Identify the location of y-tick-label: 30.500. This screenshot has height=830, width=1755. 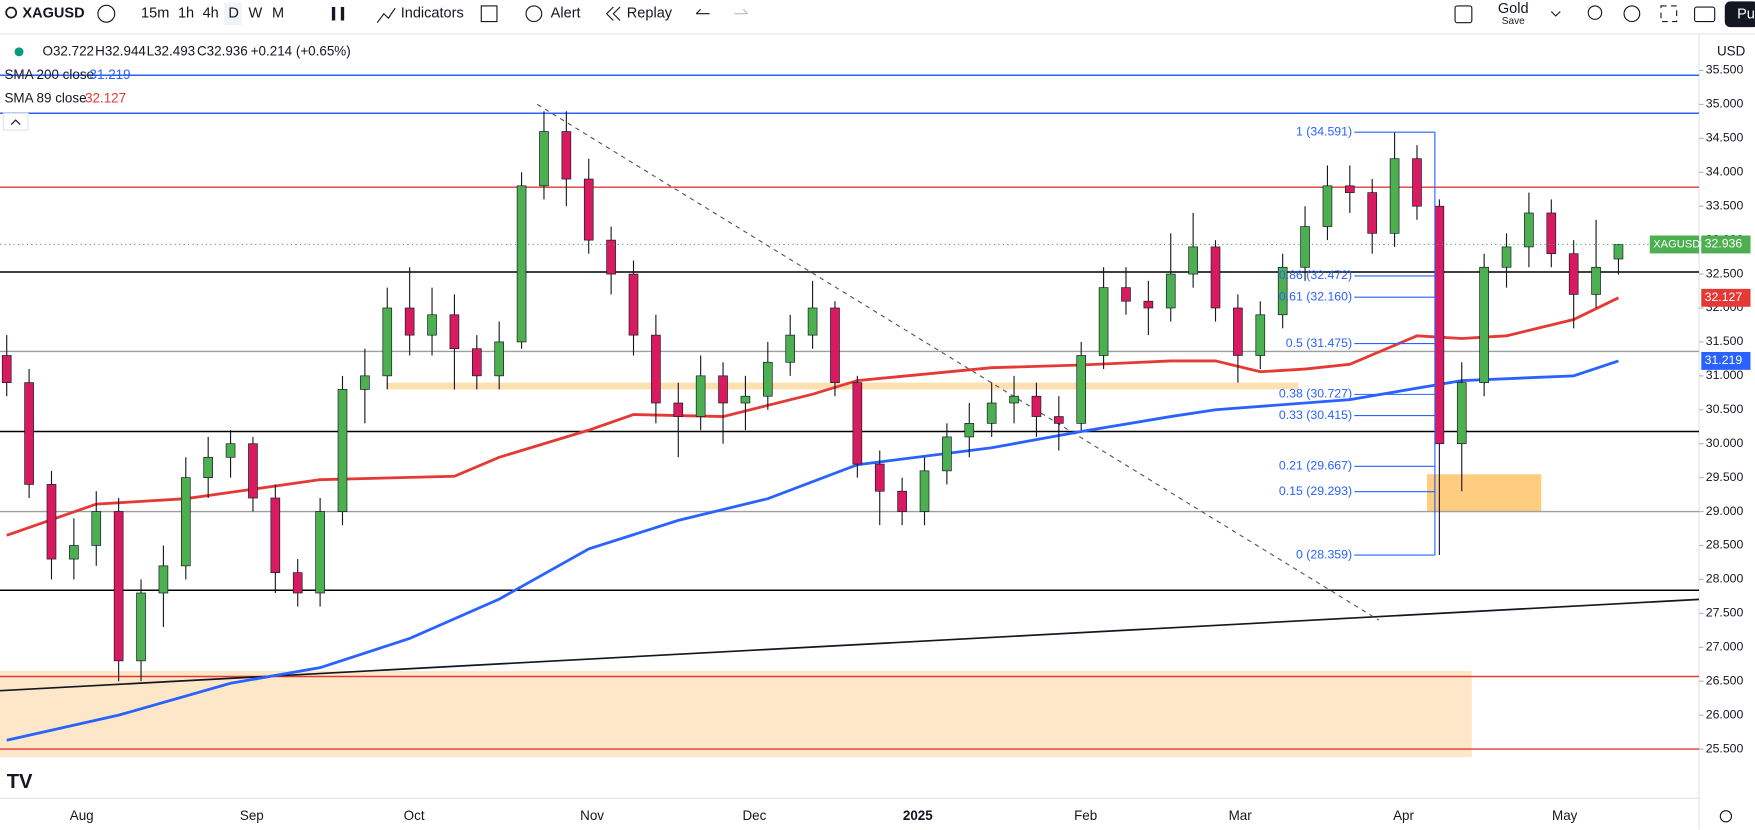
(1725, 409).